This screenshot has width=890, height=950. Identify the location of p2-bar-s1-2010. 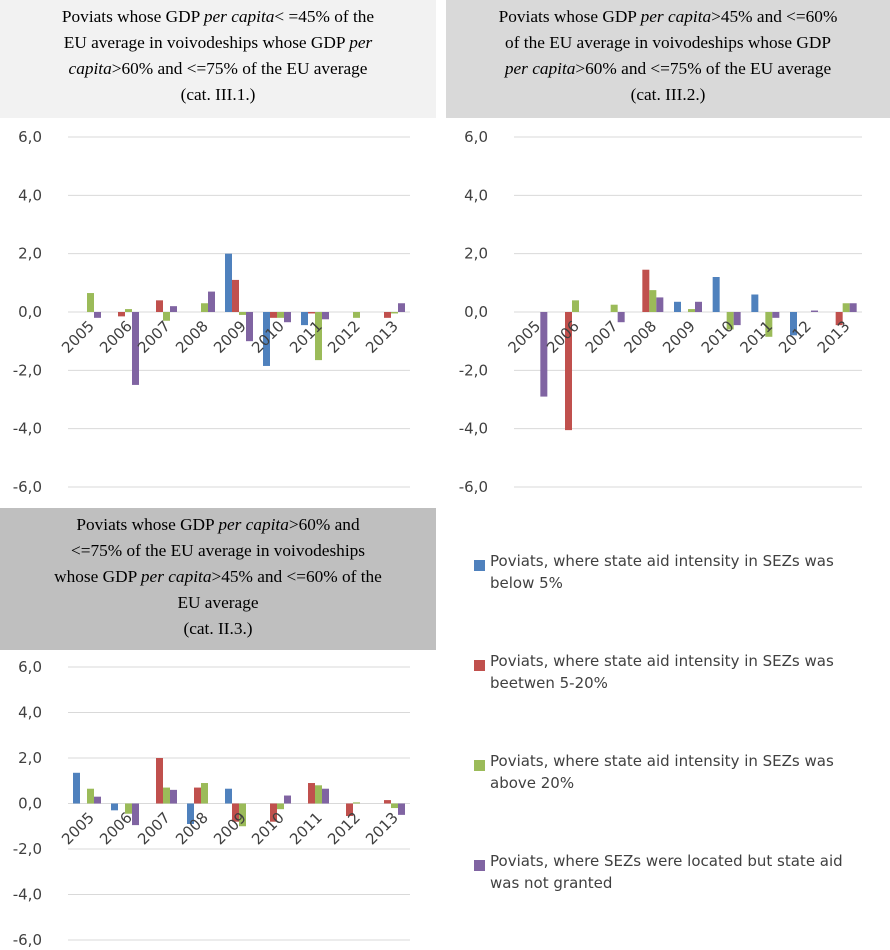
(716, 294).